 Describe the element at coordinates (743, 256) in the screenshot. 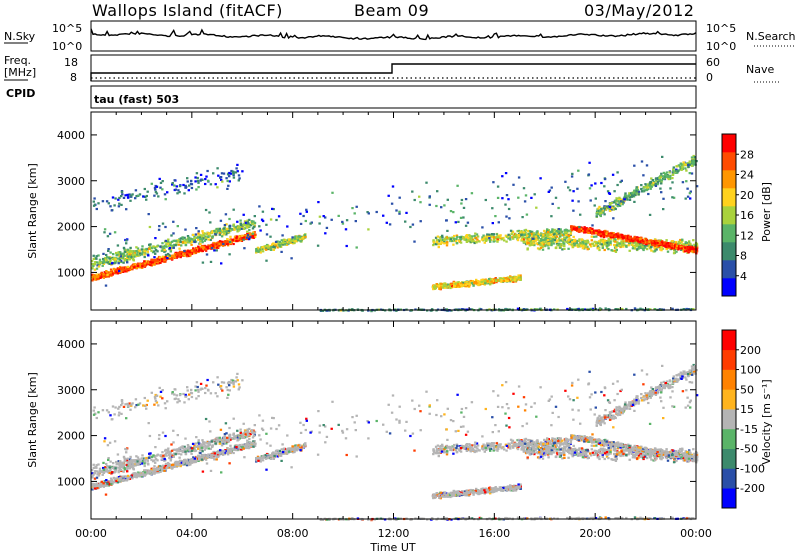

I see `colorbar-tick-label: 8` at that location.